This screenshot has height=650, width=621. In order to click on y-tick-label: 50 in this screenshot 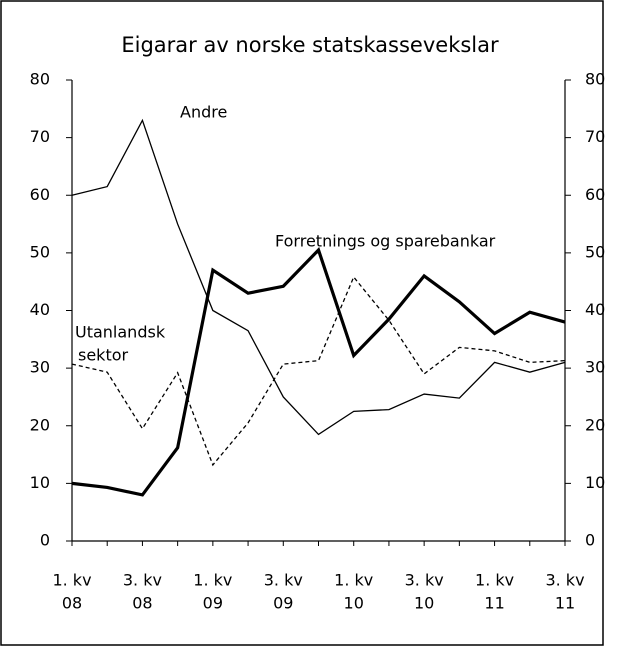, I will do `click(40, 251)`.